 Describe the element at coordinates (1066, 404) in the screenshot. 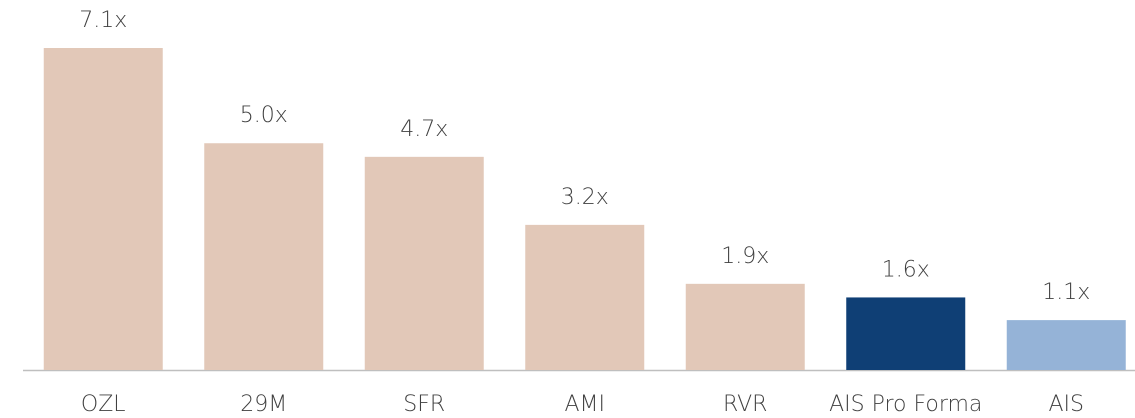

I see `x-tick-label: AIS` at that location.